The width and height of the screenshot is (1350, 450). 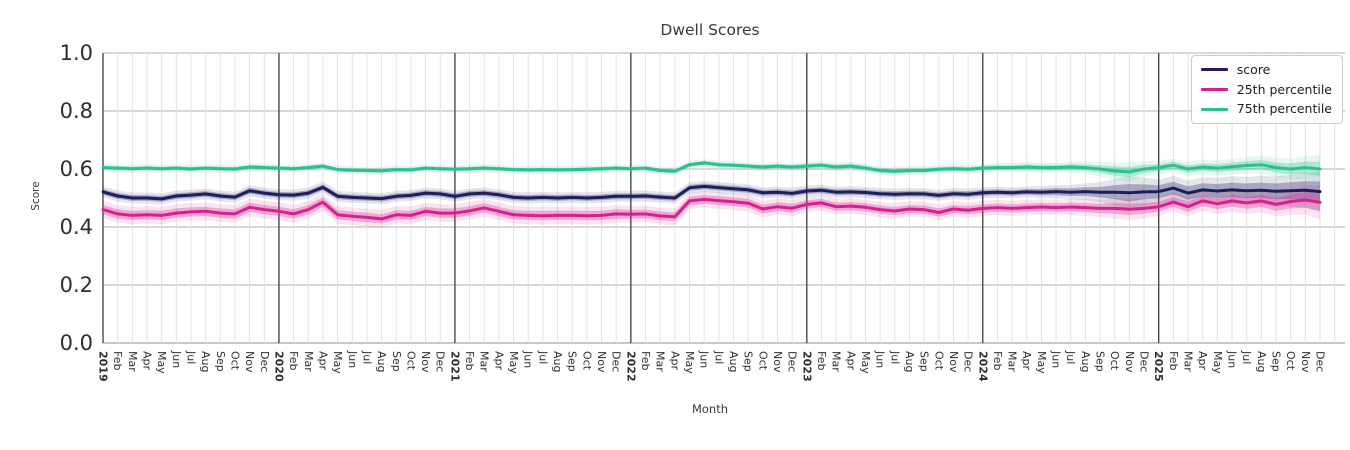 I want to click on svg-text: 0.4, so click(x=76, y=227).